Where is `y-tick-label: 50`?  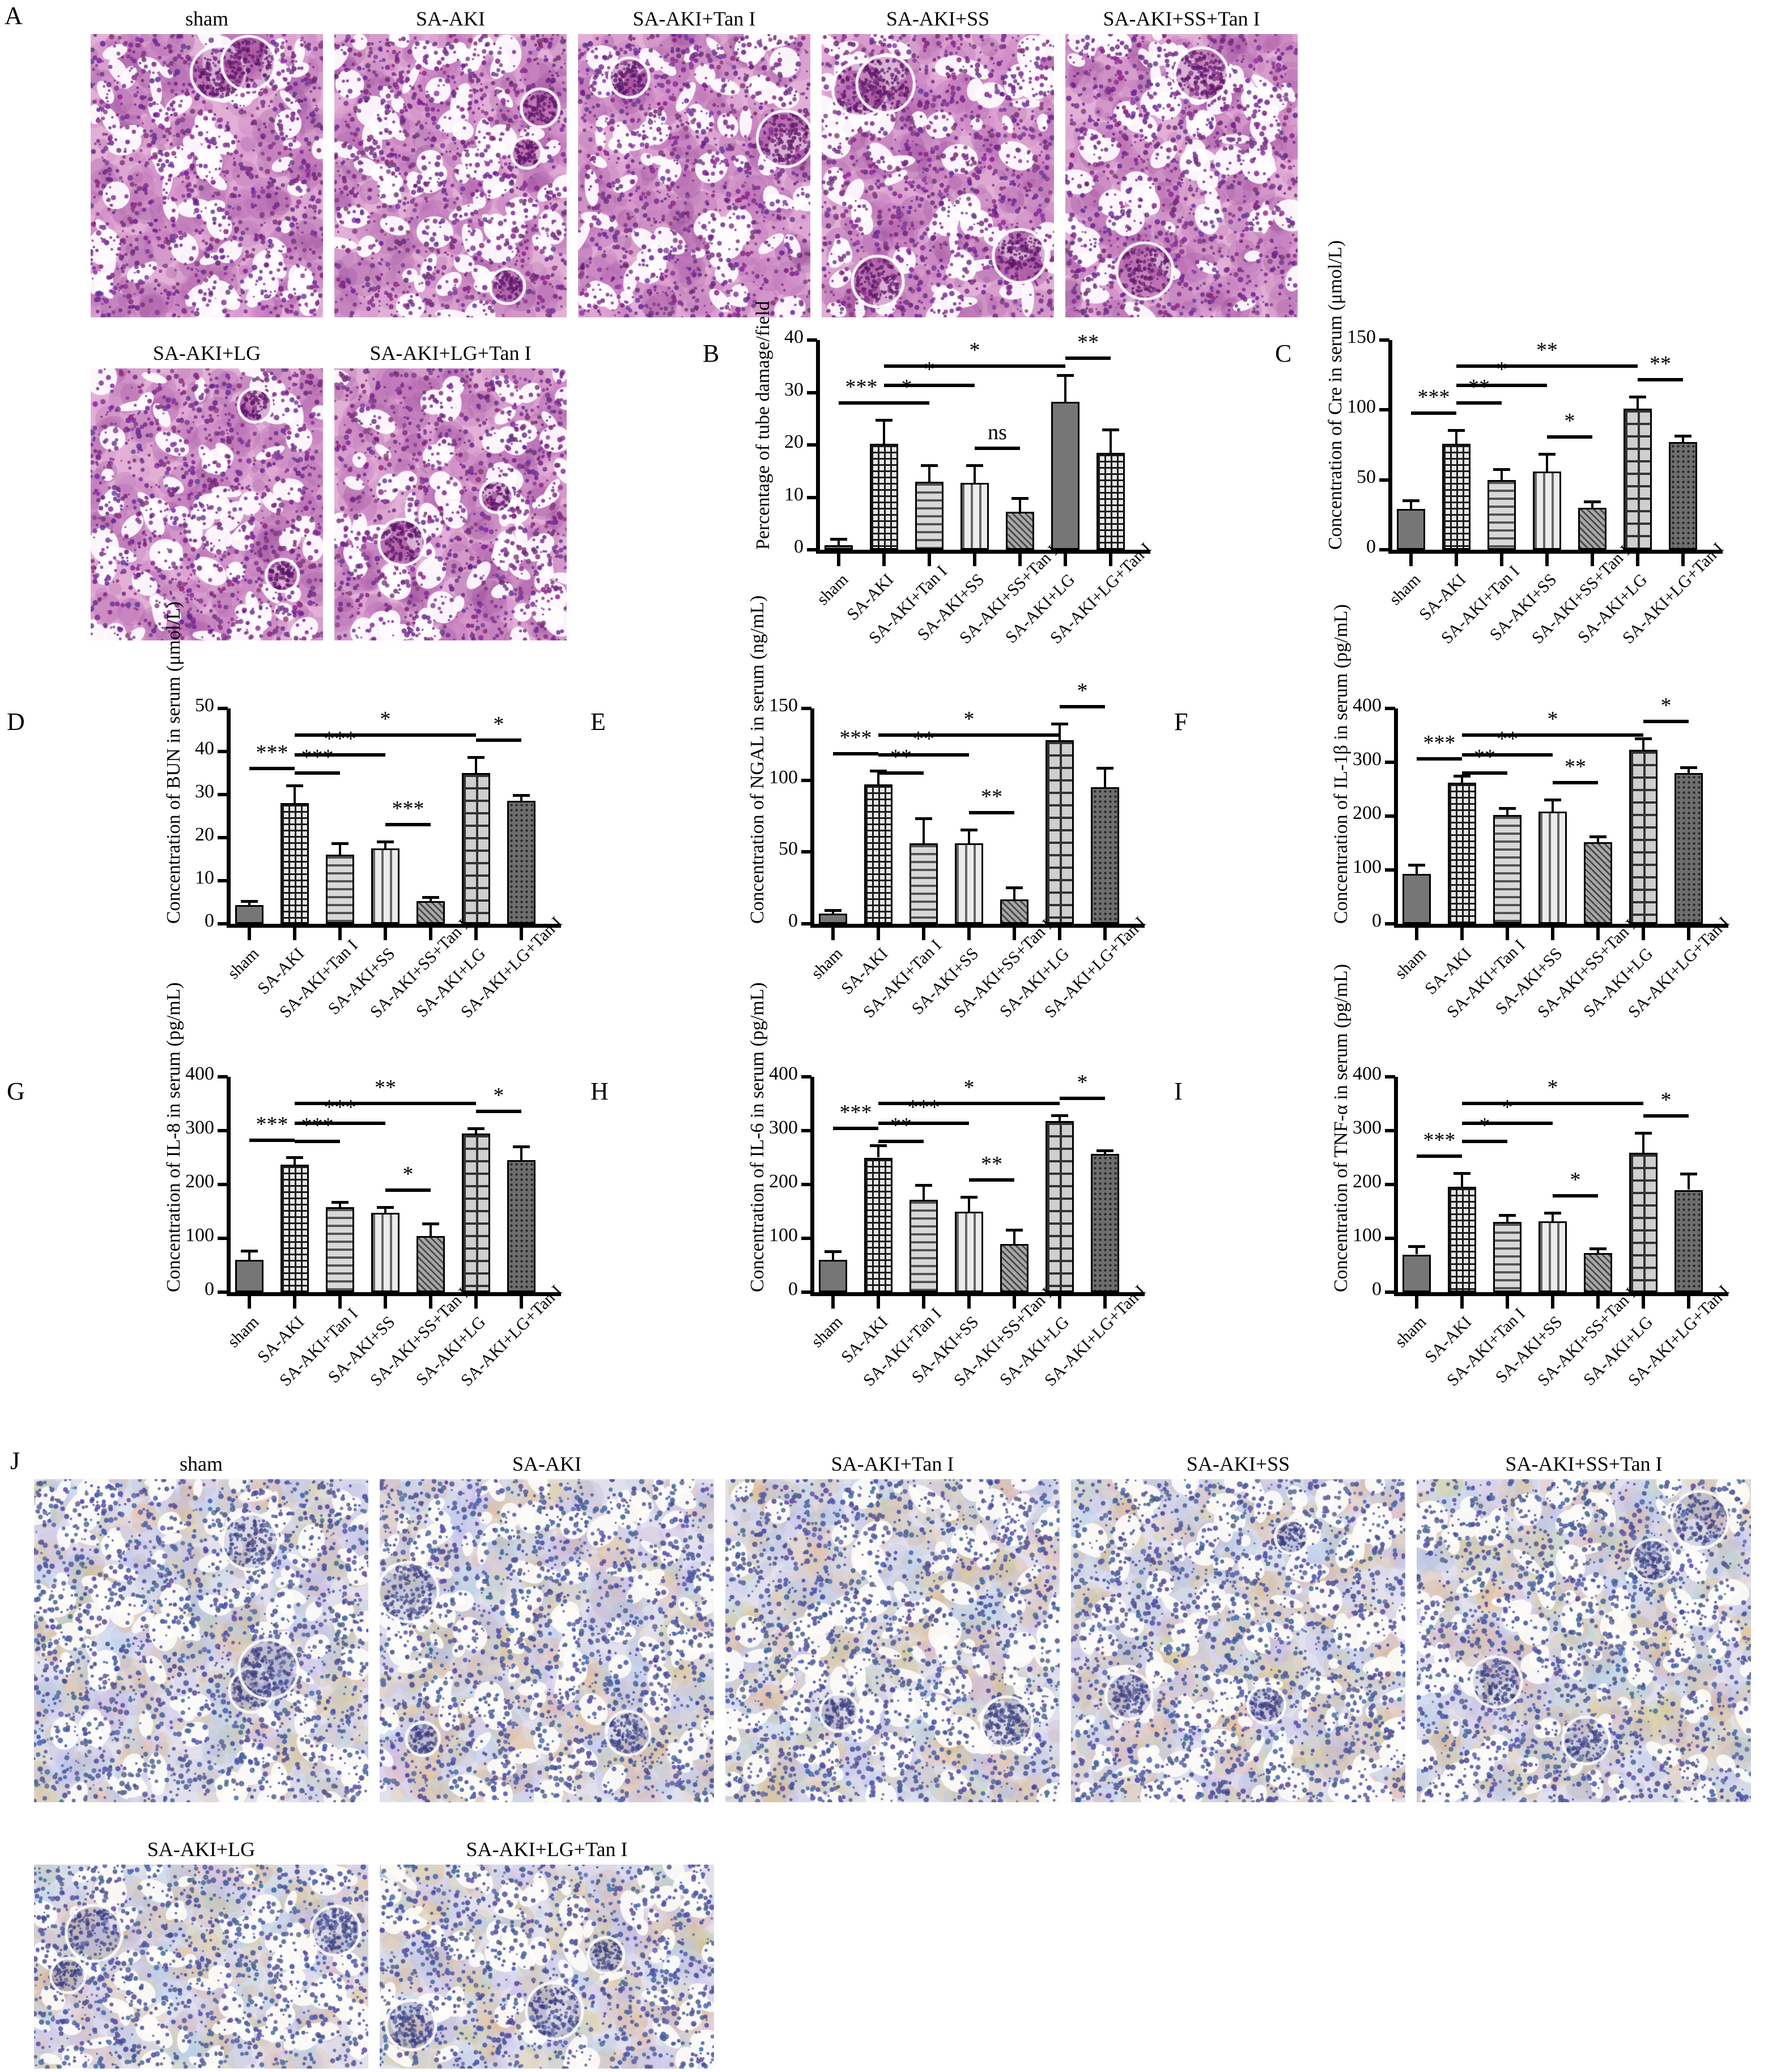
y-tick-label: 50 is located at coordinates (788, 849).